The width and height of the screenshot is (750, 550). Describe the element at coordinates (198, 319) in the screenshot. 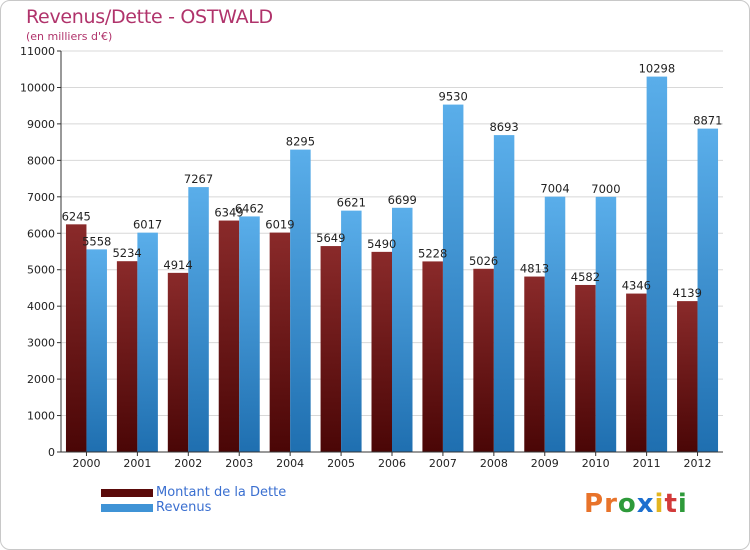

I see `bar-revenue-2002` at that location.